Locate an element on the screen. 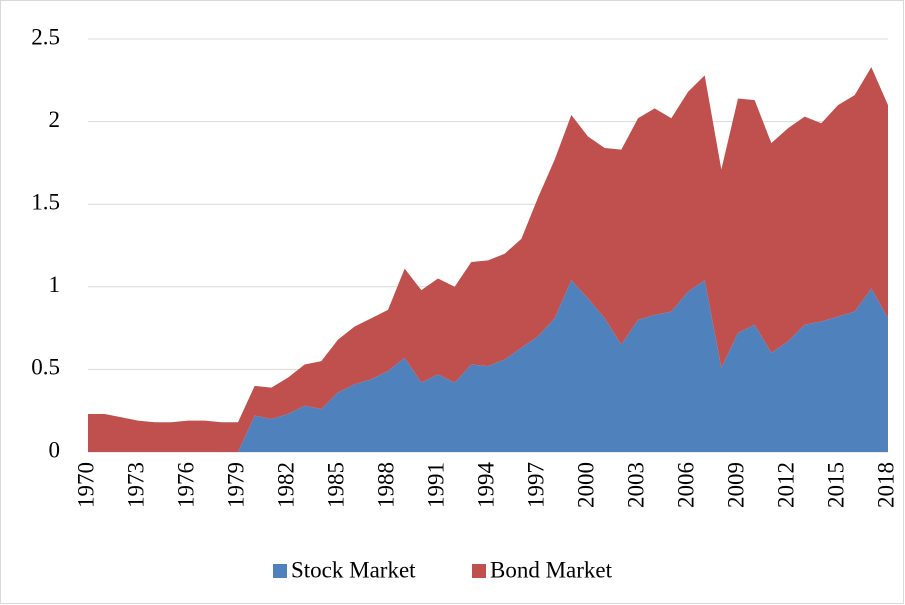 The width and height of the screenshot is (905, 605). x-tick-label: 1979 is located at coordinates (235, 485).